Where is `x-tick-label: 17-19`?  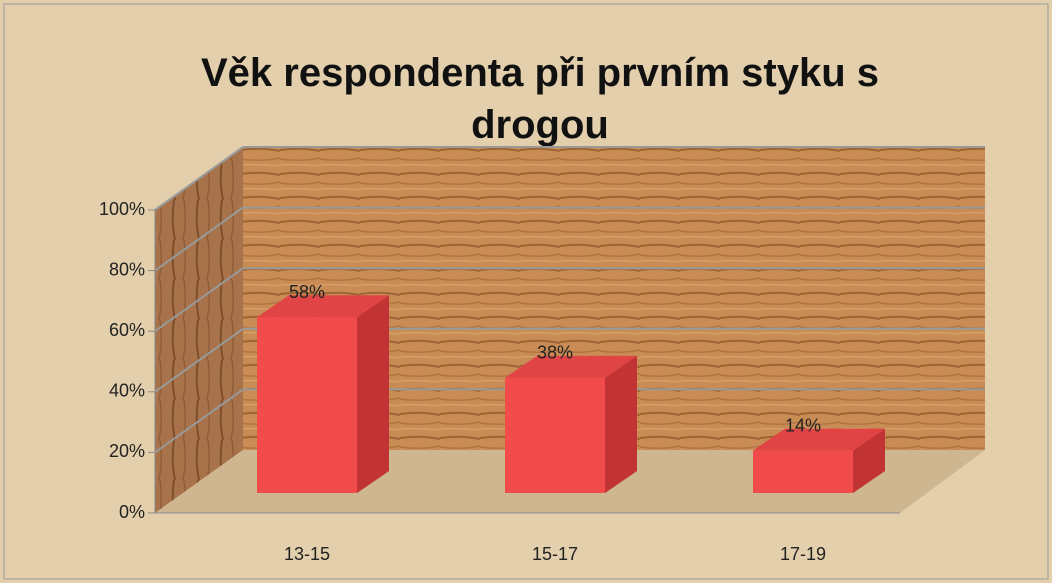
x-tick-label: 17-19 is located at coordinates (803, 554).